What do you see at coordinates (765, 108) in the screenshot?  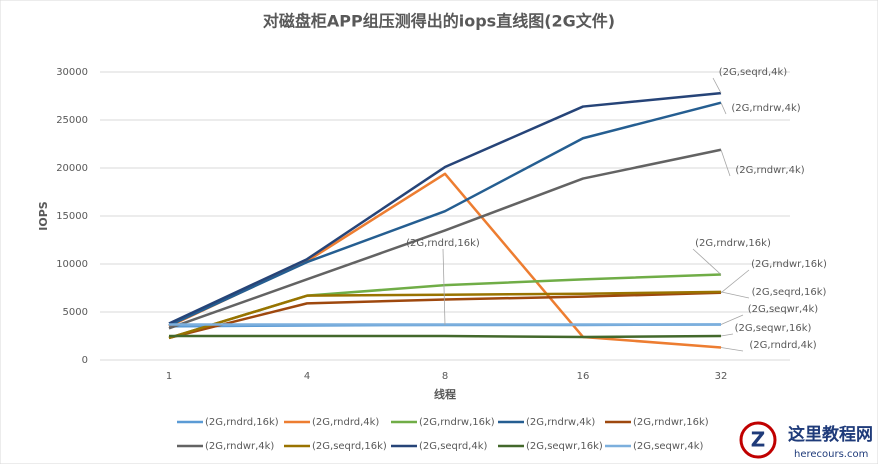 I see `callout-label: (2G,rndrw,4k)` at bounding box center [765, 108].